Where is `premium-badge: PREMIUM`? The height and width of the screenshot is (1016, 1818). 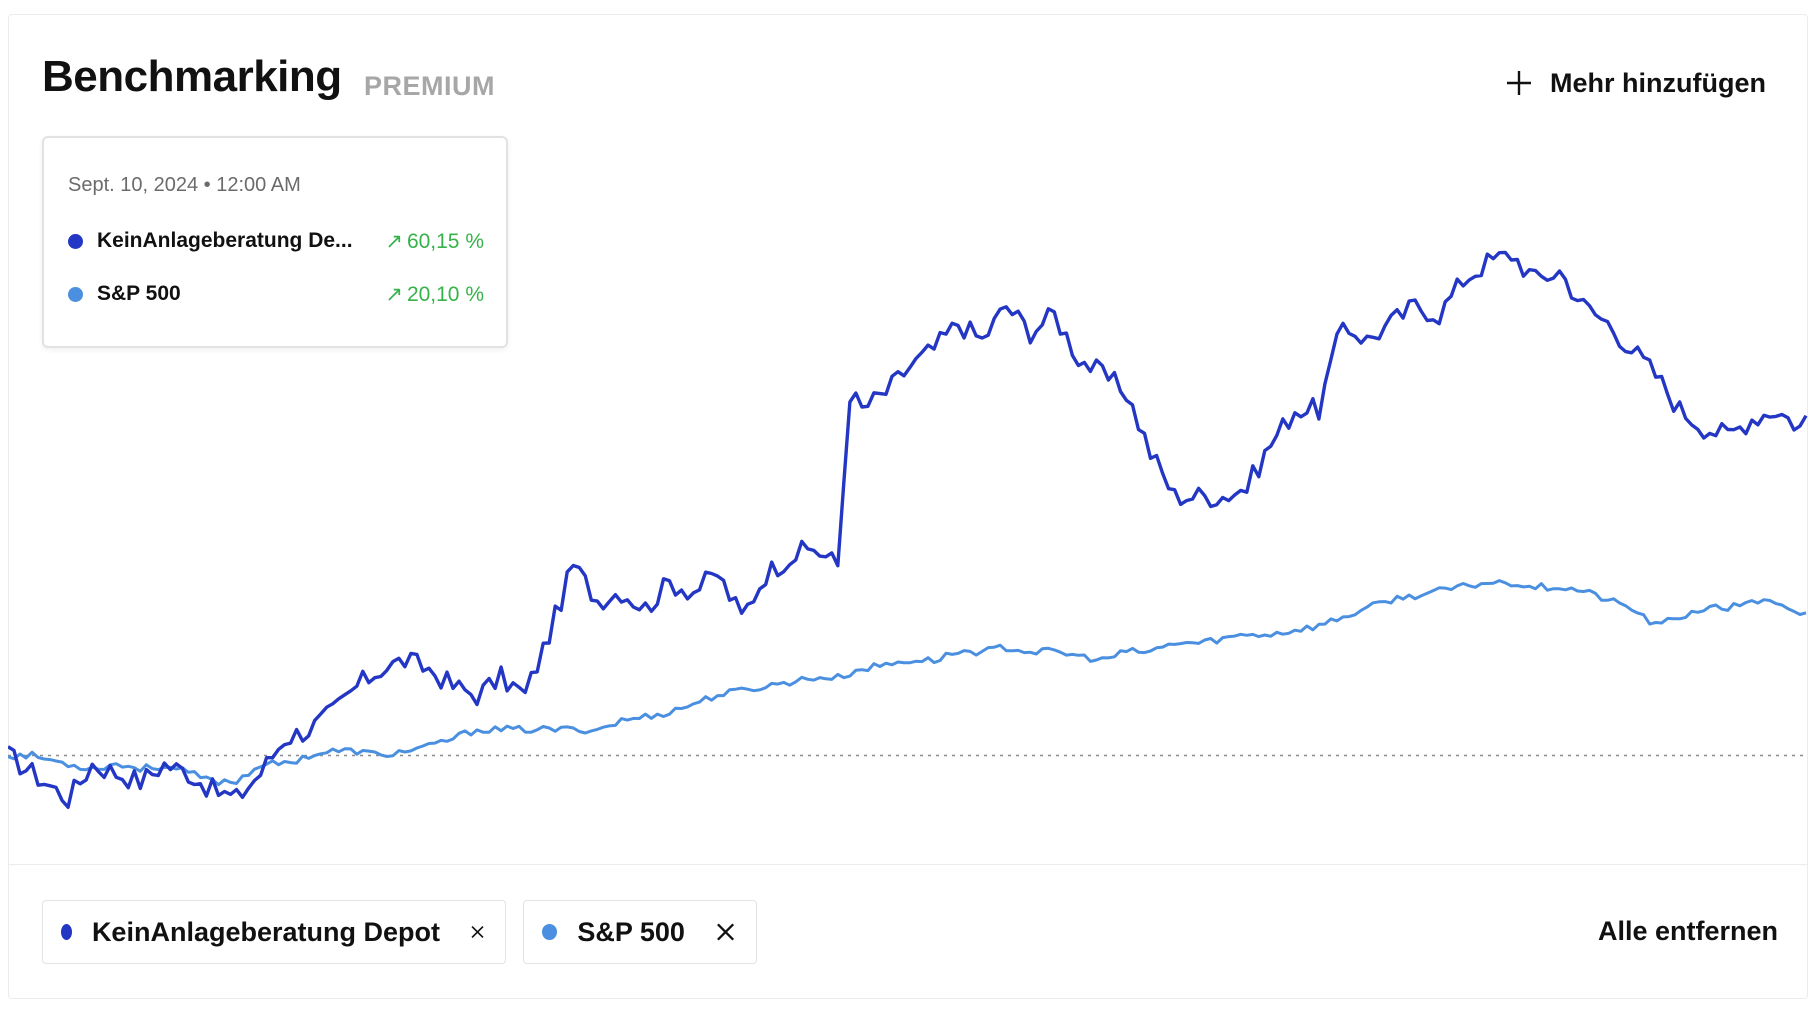
premium-badge: PREMIUM is located at coordinates (429, 86).